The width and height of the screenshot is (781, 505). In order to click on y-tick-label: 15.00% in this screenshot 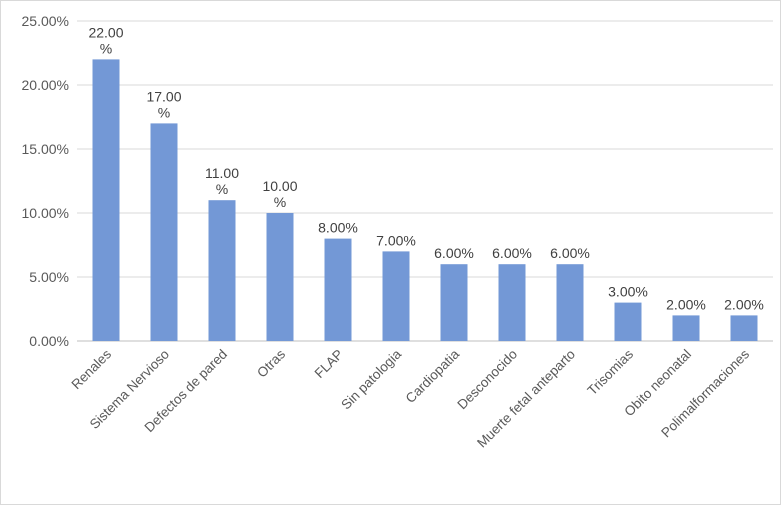, I will do `click(45, 149)`.